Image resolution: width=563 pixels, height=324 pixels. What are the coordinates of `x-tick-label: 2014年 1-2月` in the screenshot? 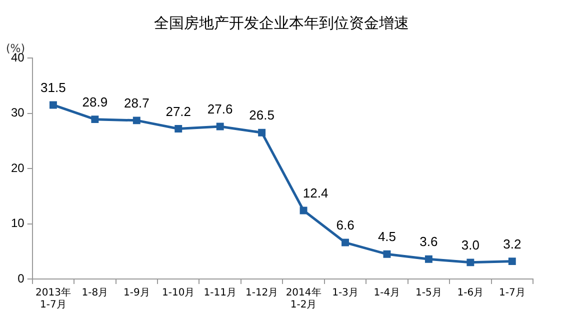 It's located at (304, 298).